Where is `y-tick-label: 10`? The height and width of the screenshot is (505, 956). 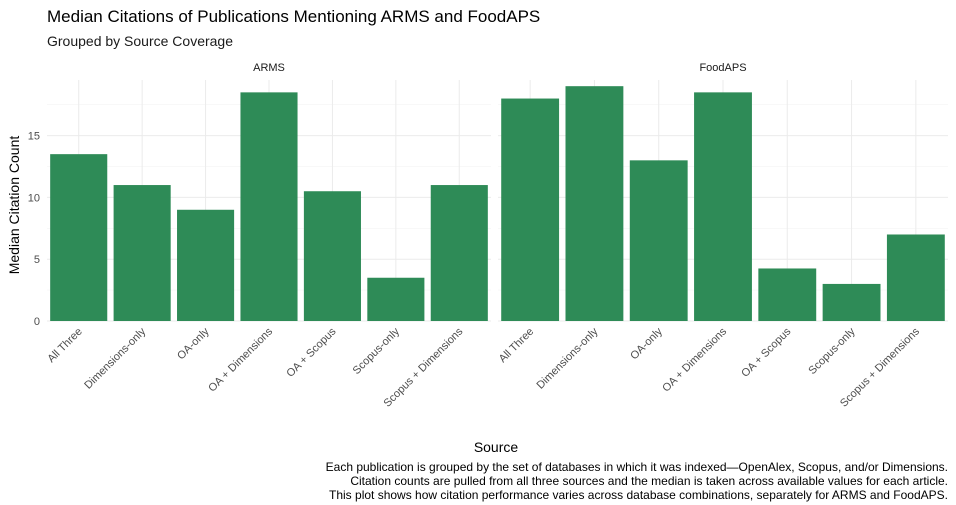
y-tick-label: 10 is located at coordinates (34, 198).